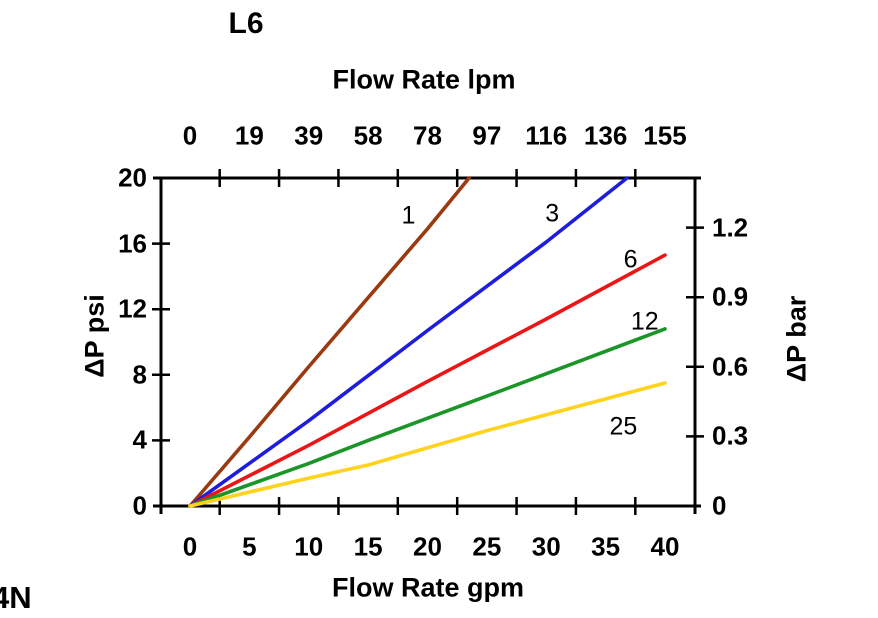  What do you see at coordinates (139, 505) in the screenshot?
I see `left-tick-label-0: 0` at bounding box center [139, 505].